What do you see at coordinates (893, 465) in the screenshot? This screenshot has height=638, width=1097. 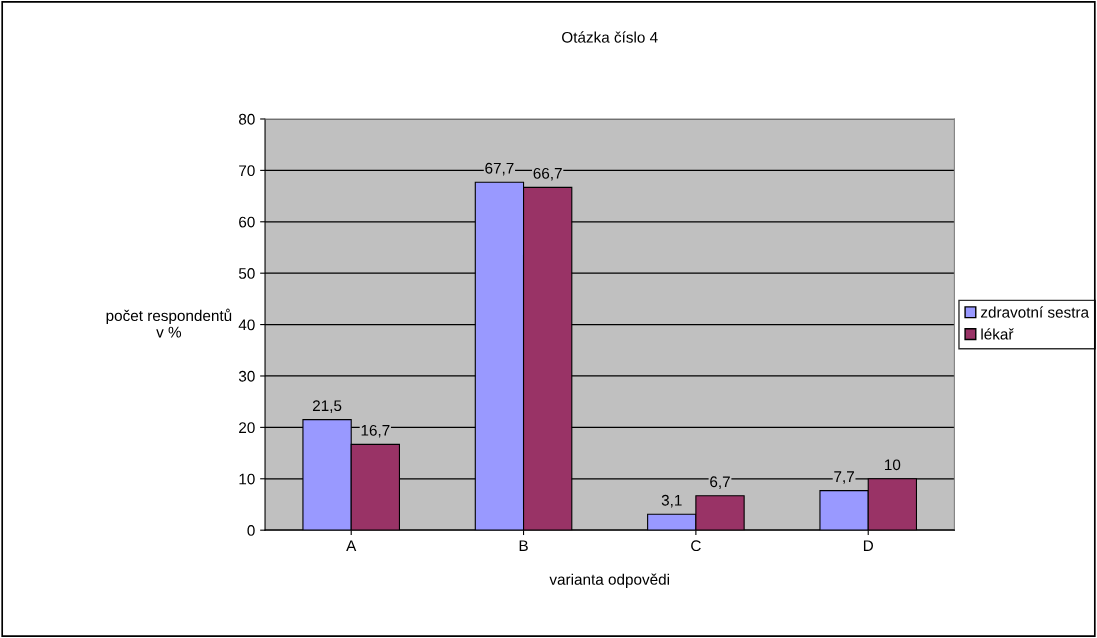 I see `data-label: 10` at bounding box center [893, 465].